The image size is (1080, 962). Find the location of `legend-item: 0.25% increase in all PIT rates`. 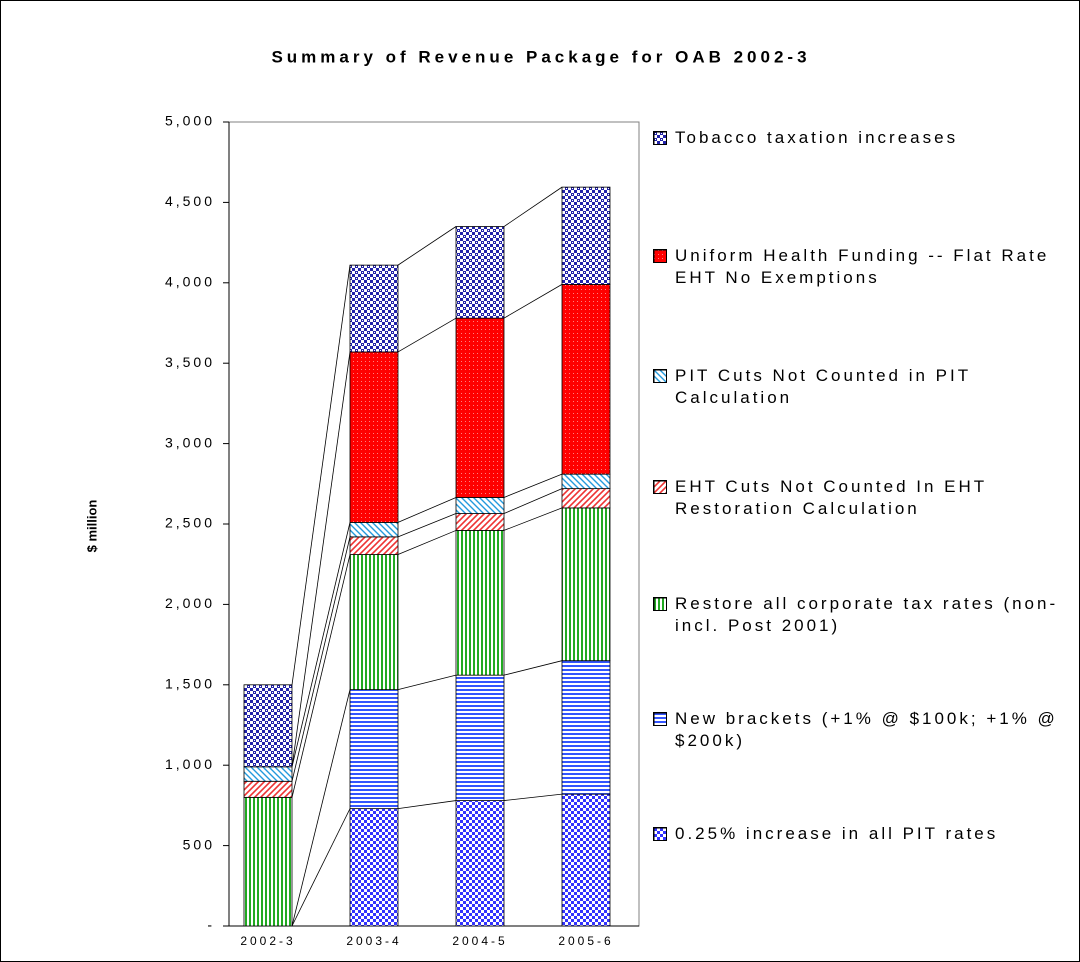

legend-item: 0.25% increase in all PIT rates is located at coordinates (864, 834).